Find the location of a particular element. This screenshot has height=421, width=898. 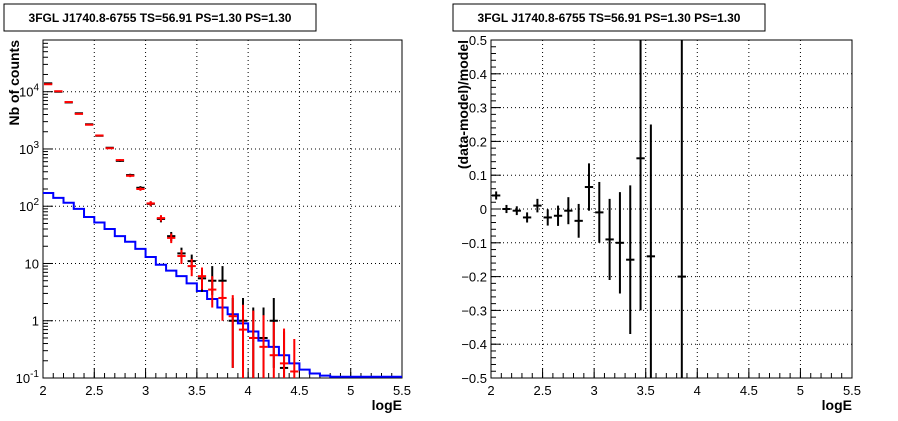

y-tick-label: 0.5 is located at coordinates (478, 40).